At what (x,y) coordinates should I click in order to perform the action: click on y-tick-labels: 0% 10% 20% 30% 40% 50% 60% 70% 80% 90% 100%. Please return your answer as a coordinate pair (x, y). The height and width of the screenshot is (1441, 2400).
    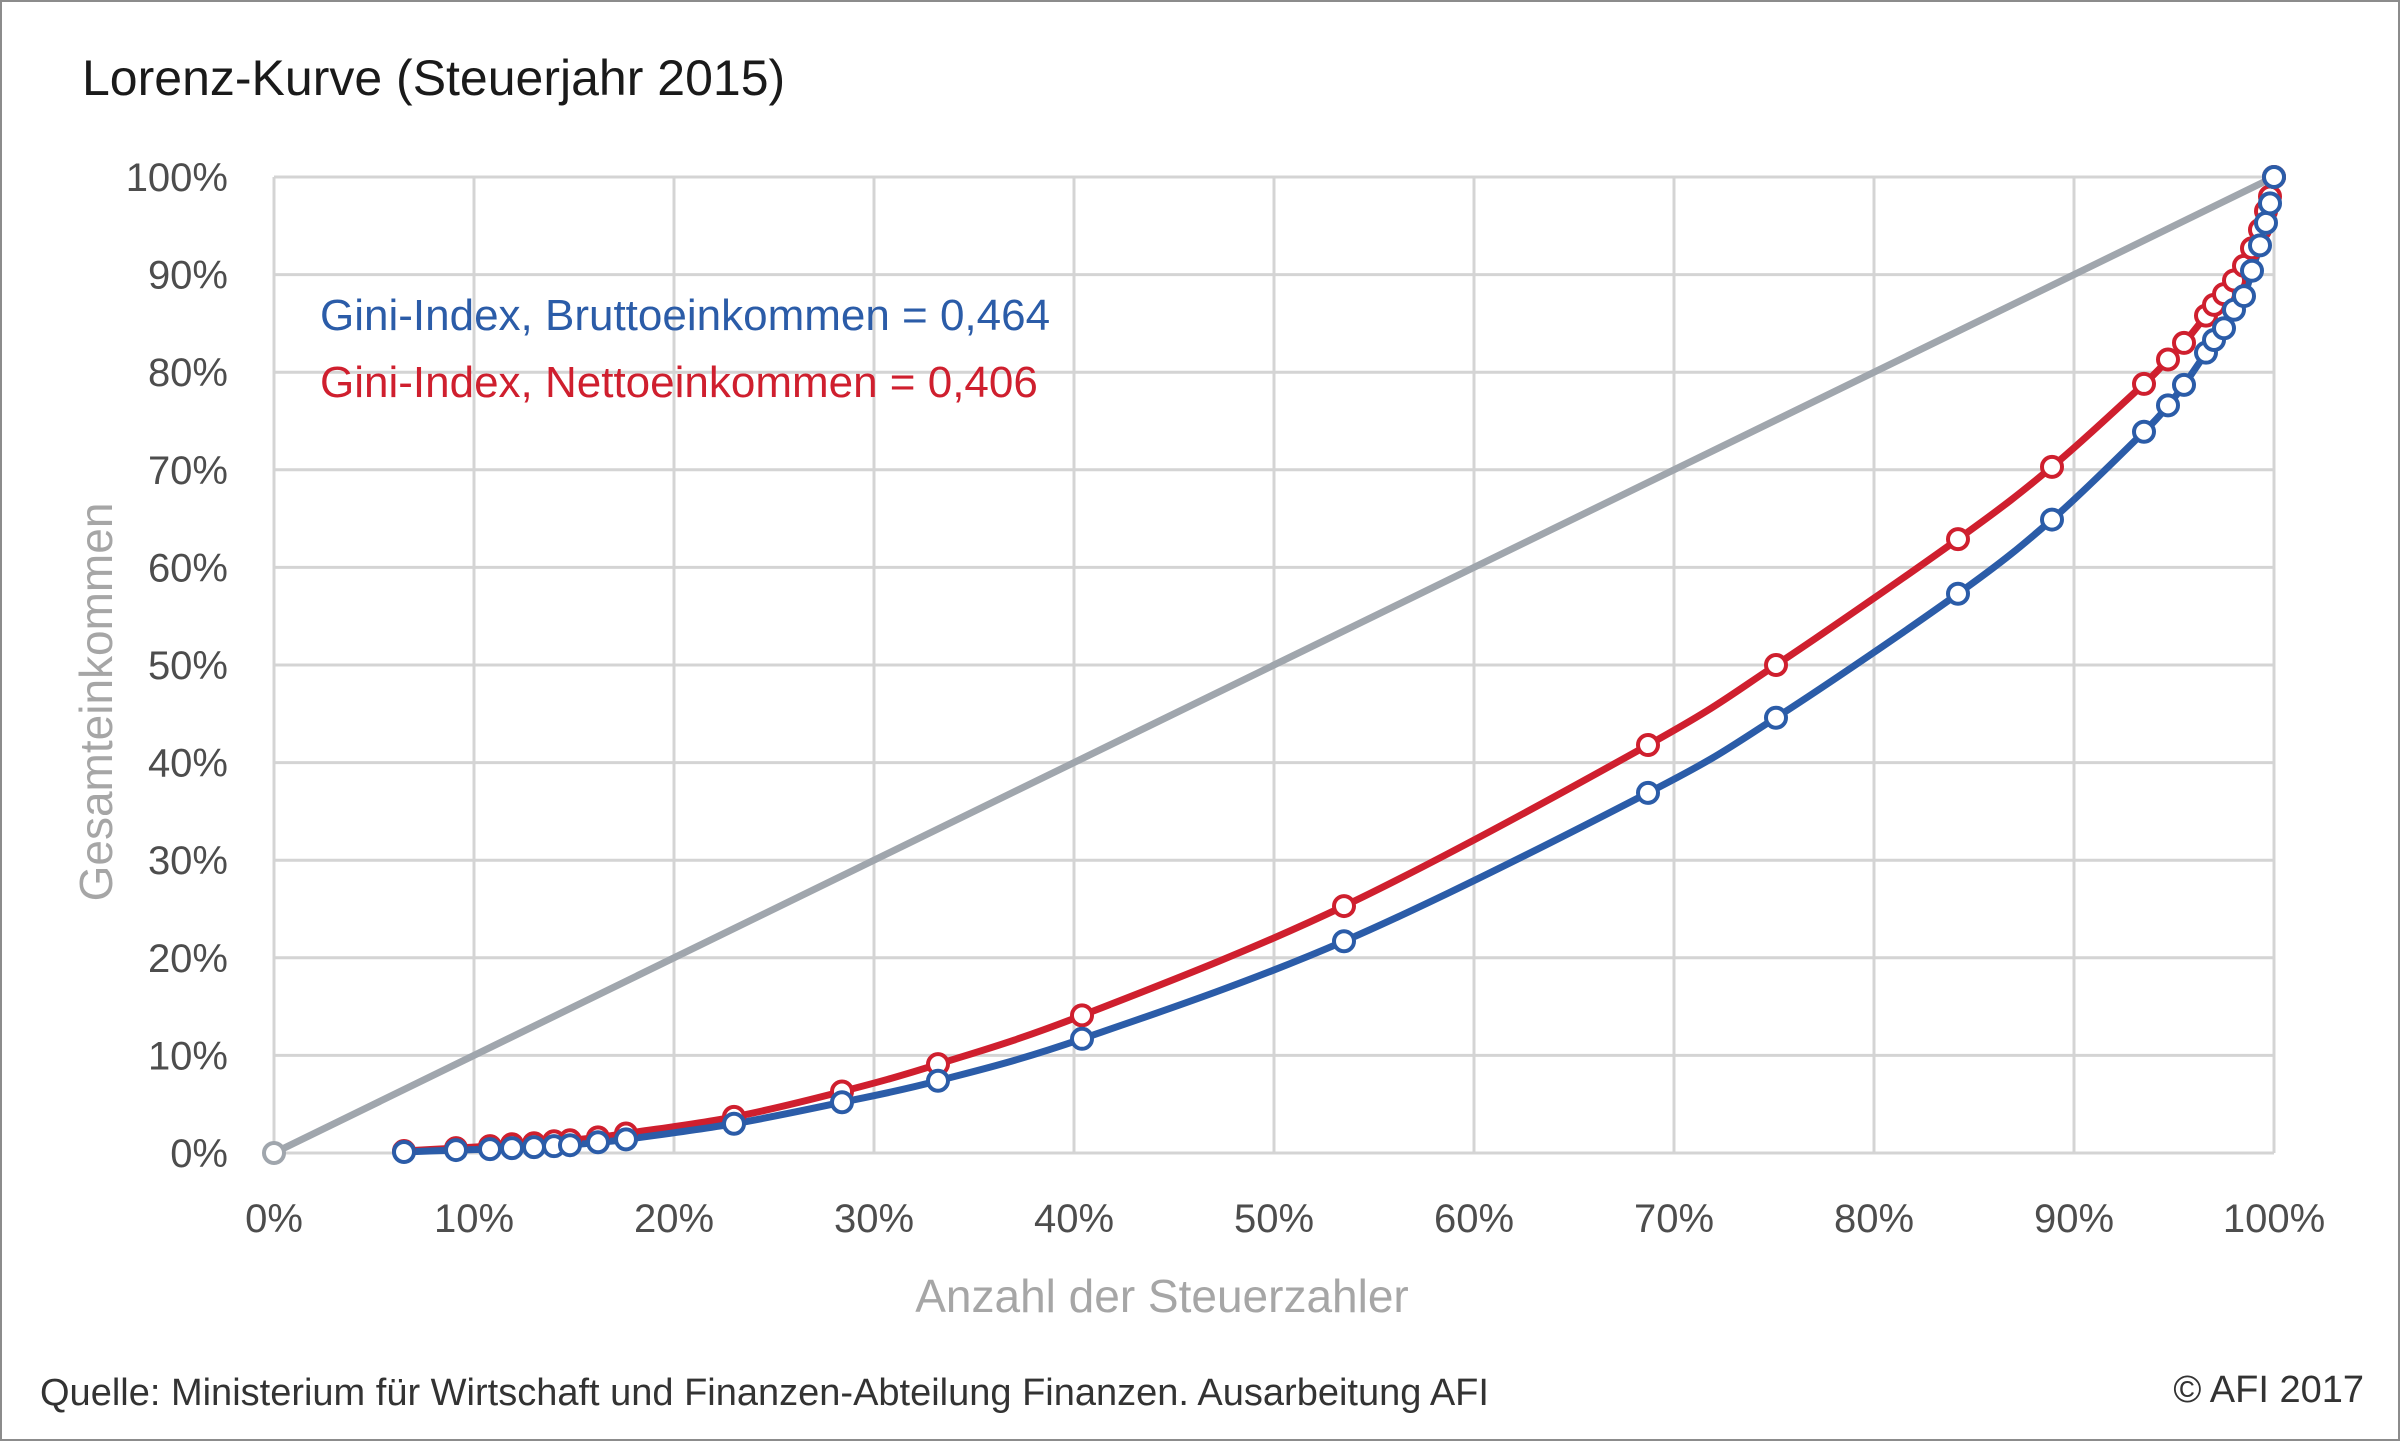
    Looking at the image, I should click on (177, 666).